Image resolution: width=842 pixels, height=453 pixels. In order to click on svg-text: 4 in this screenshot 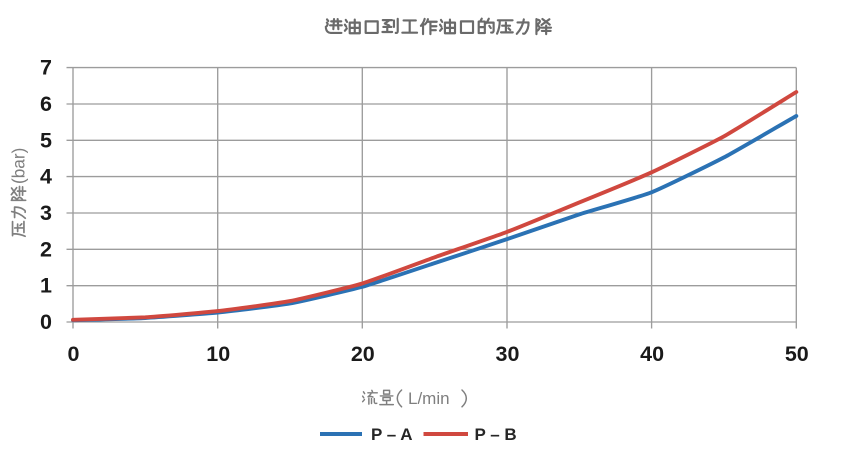, I will do `click(46, 177)`.